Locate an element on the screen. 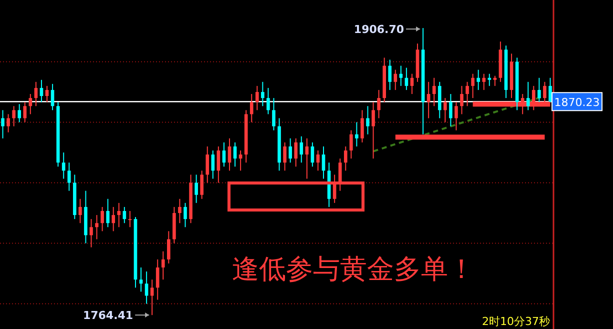  annotation: 2时10分37秒 is located at coordinates (516, 321).